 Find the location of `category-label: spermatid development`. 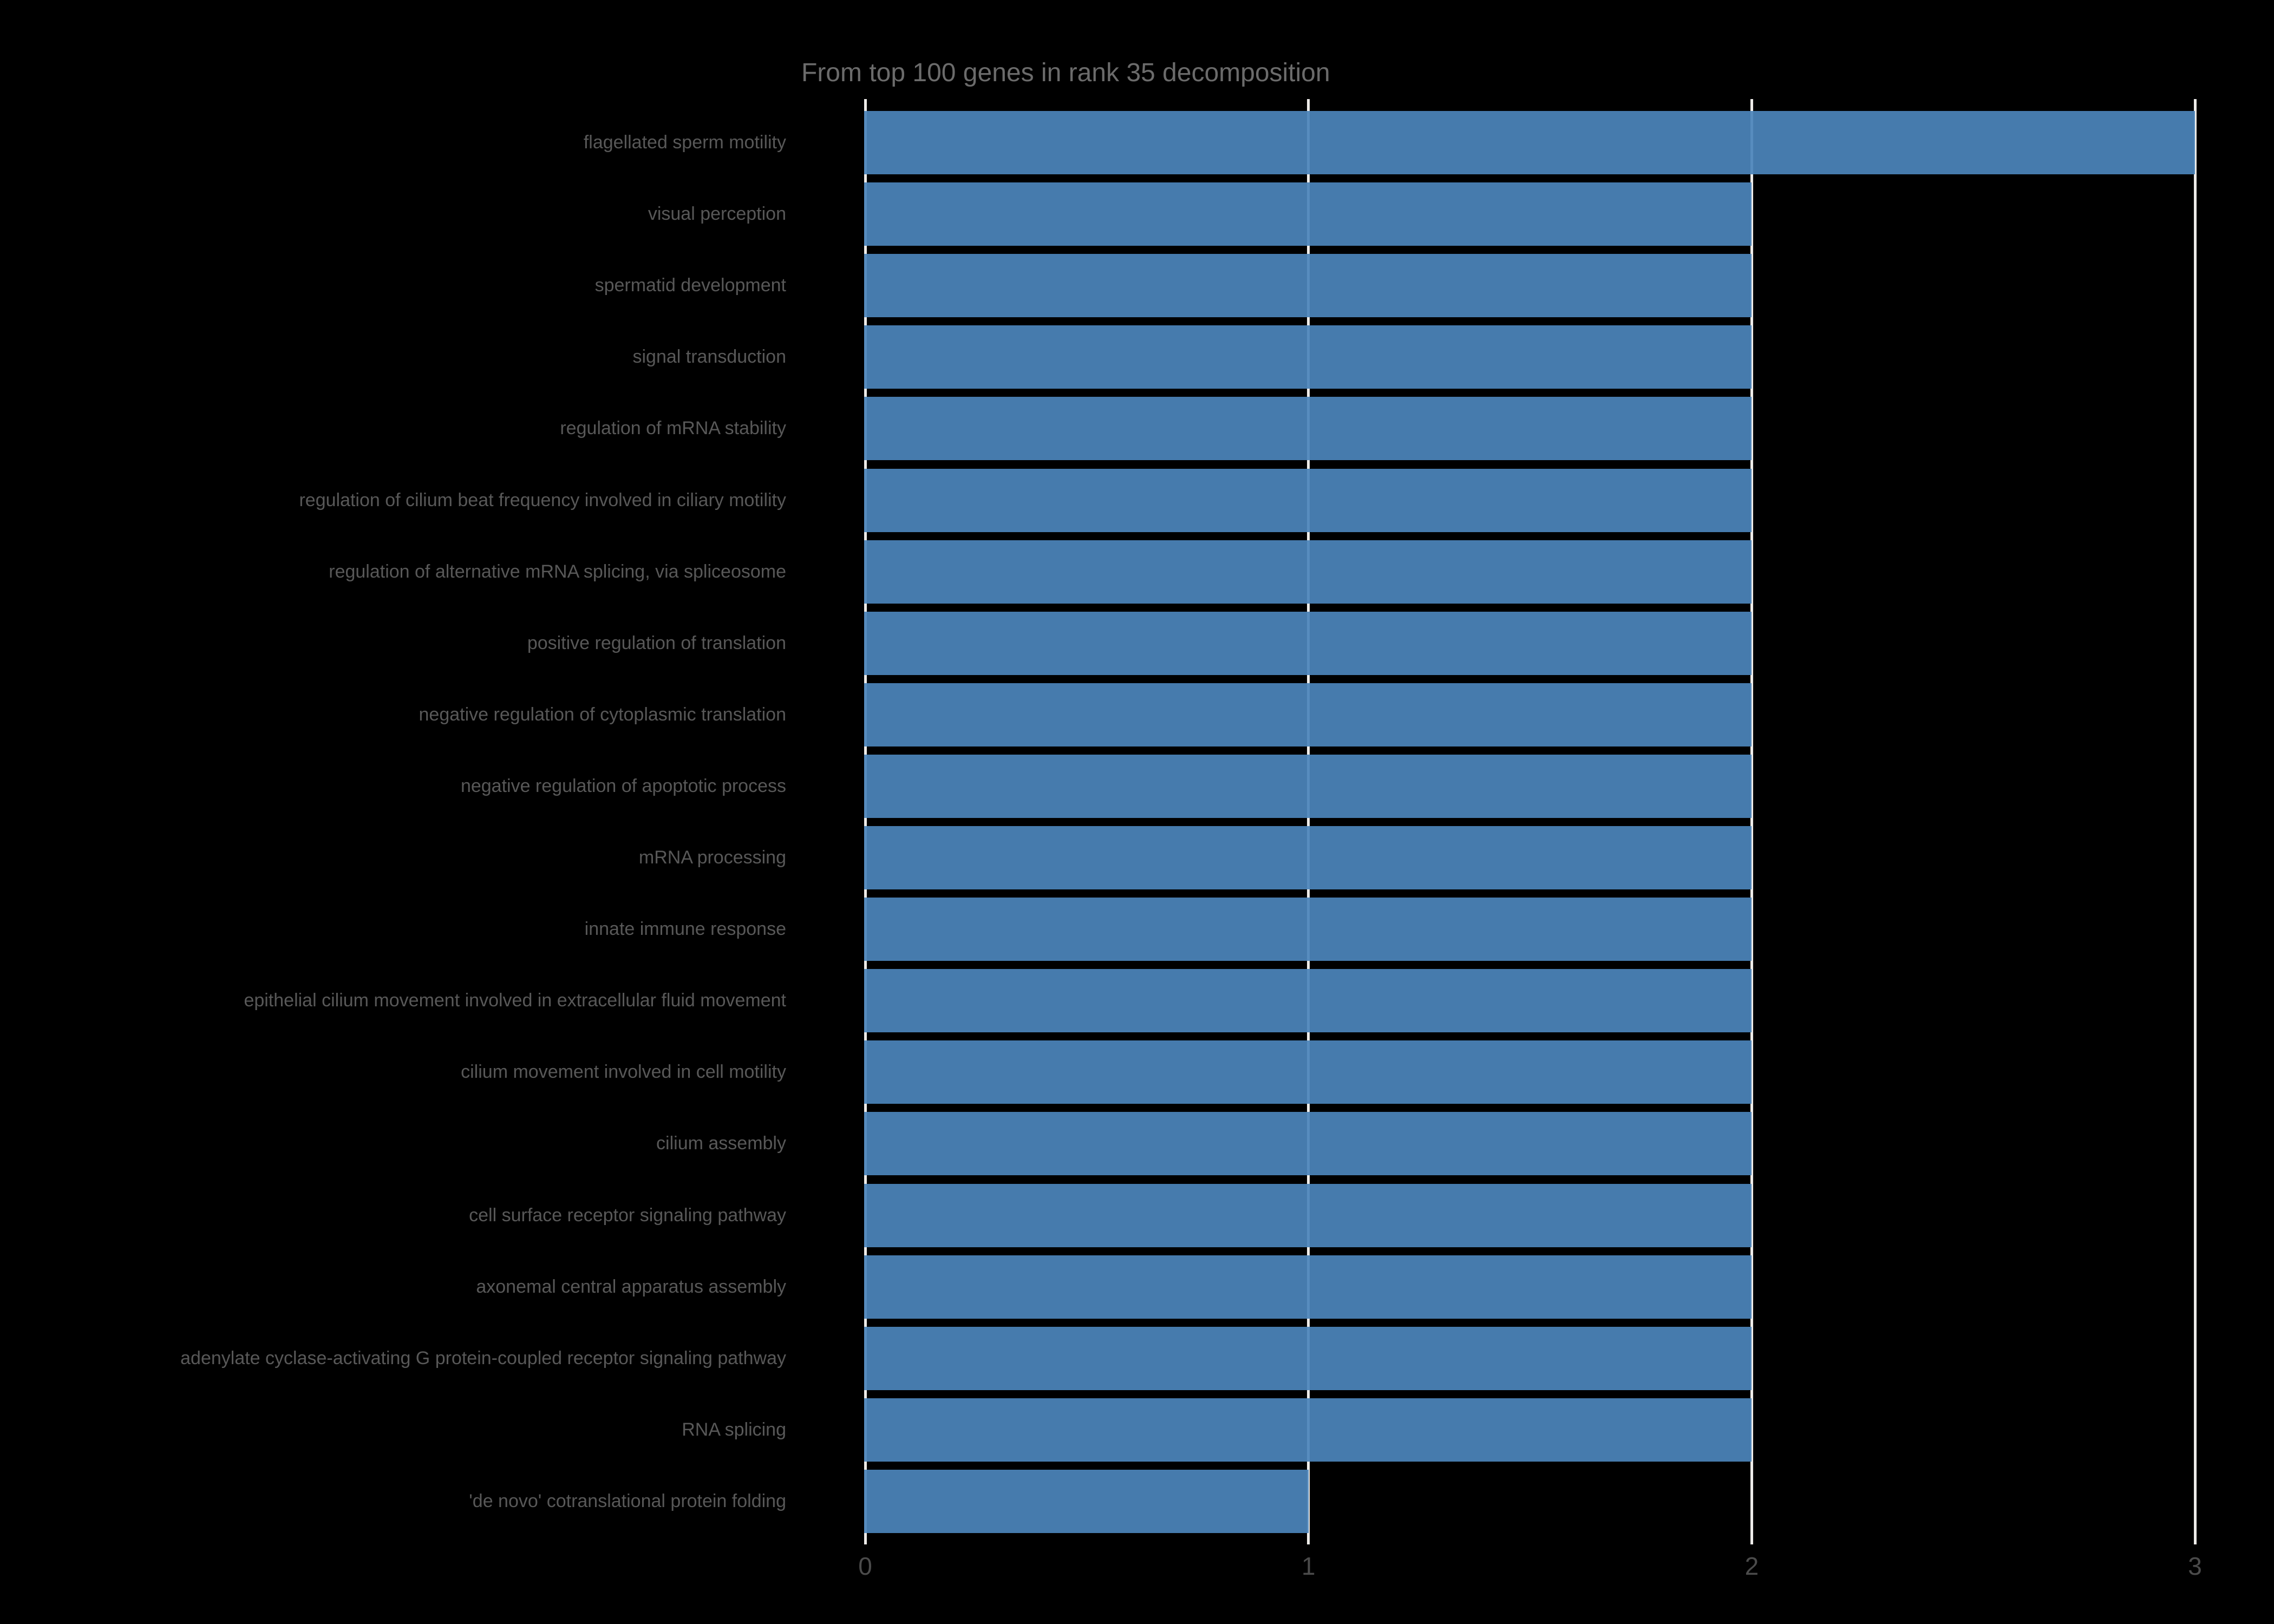

category-label: spermatid development is located at coordinates (690, 285).